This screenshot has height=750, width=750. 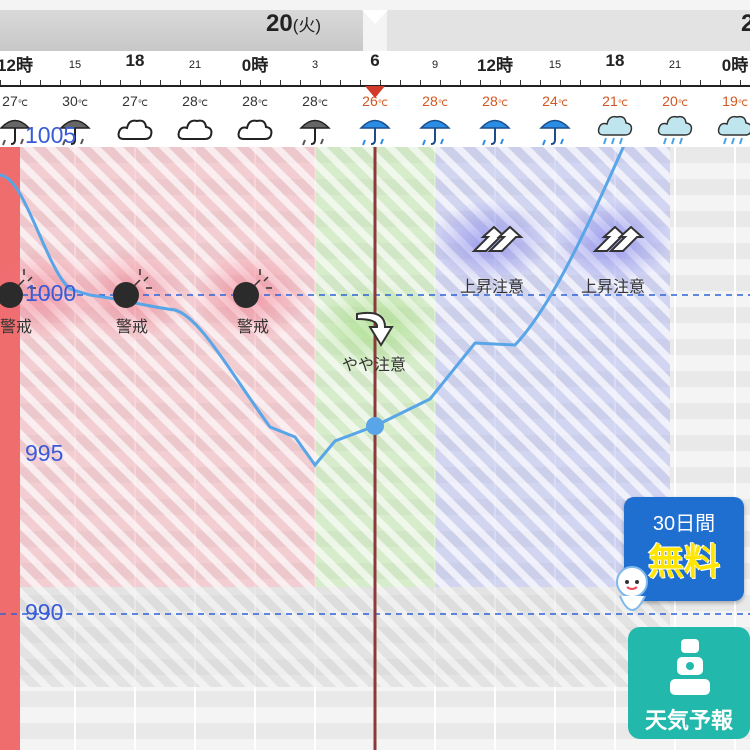 I want to click on pressure-axis-label: 995, so click(x=44, y=453).